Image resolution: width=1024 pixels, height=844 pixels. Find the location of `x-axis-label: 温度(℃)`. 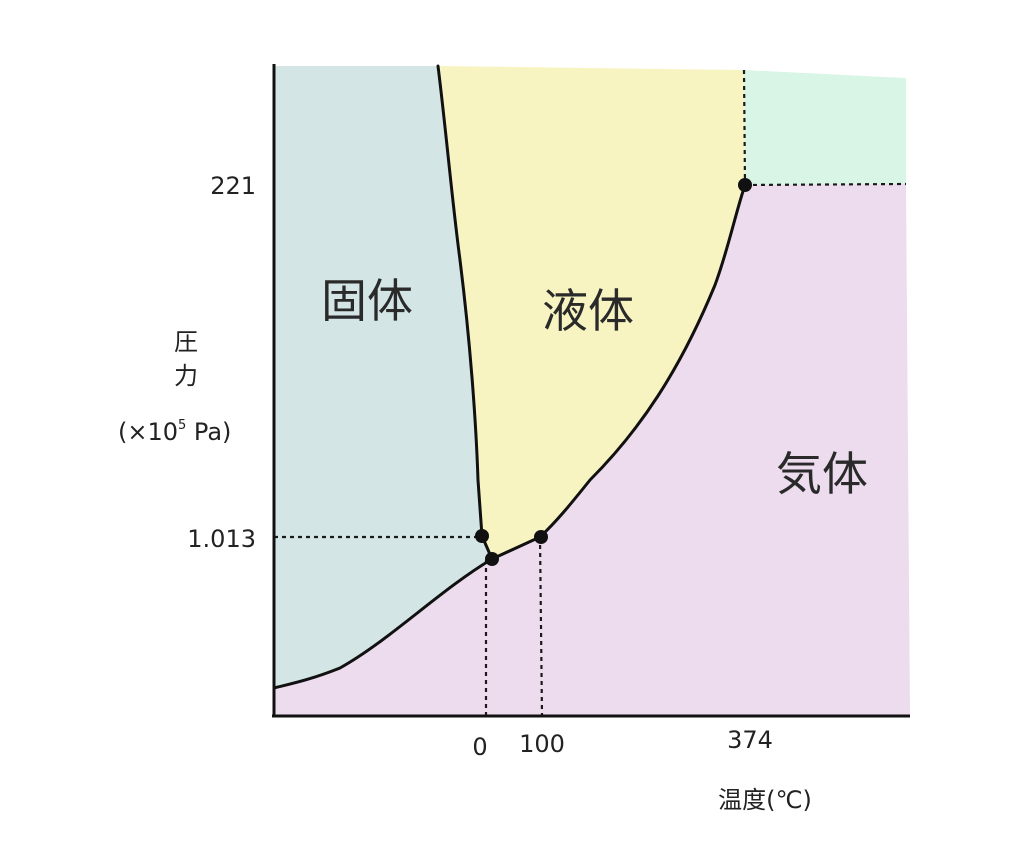

x-axis-label: 温度(℃) is located at coordinates (765, 800).